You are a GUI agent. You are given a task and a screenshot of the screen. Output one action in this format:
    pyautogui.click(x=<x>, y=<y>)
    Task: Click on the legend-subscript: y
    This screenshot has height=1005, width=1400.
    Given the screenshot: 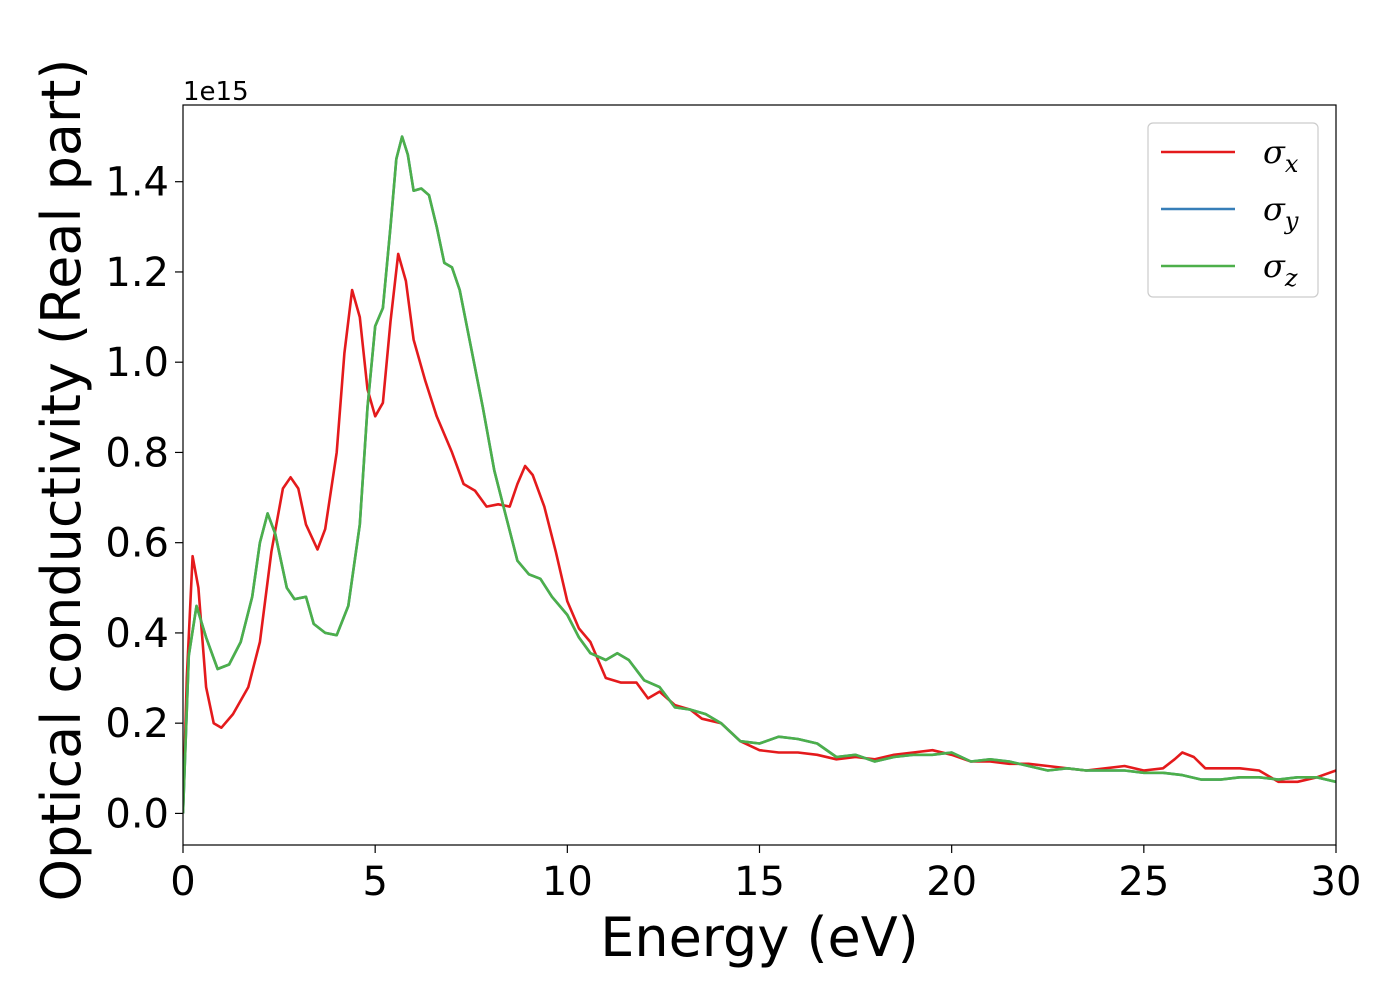 What is the action you would take?
    pyautogui.click(x=1291, y=221)
    